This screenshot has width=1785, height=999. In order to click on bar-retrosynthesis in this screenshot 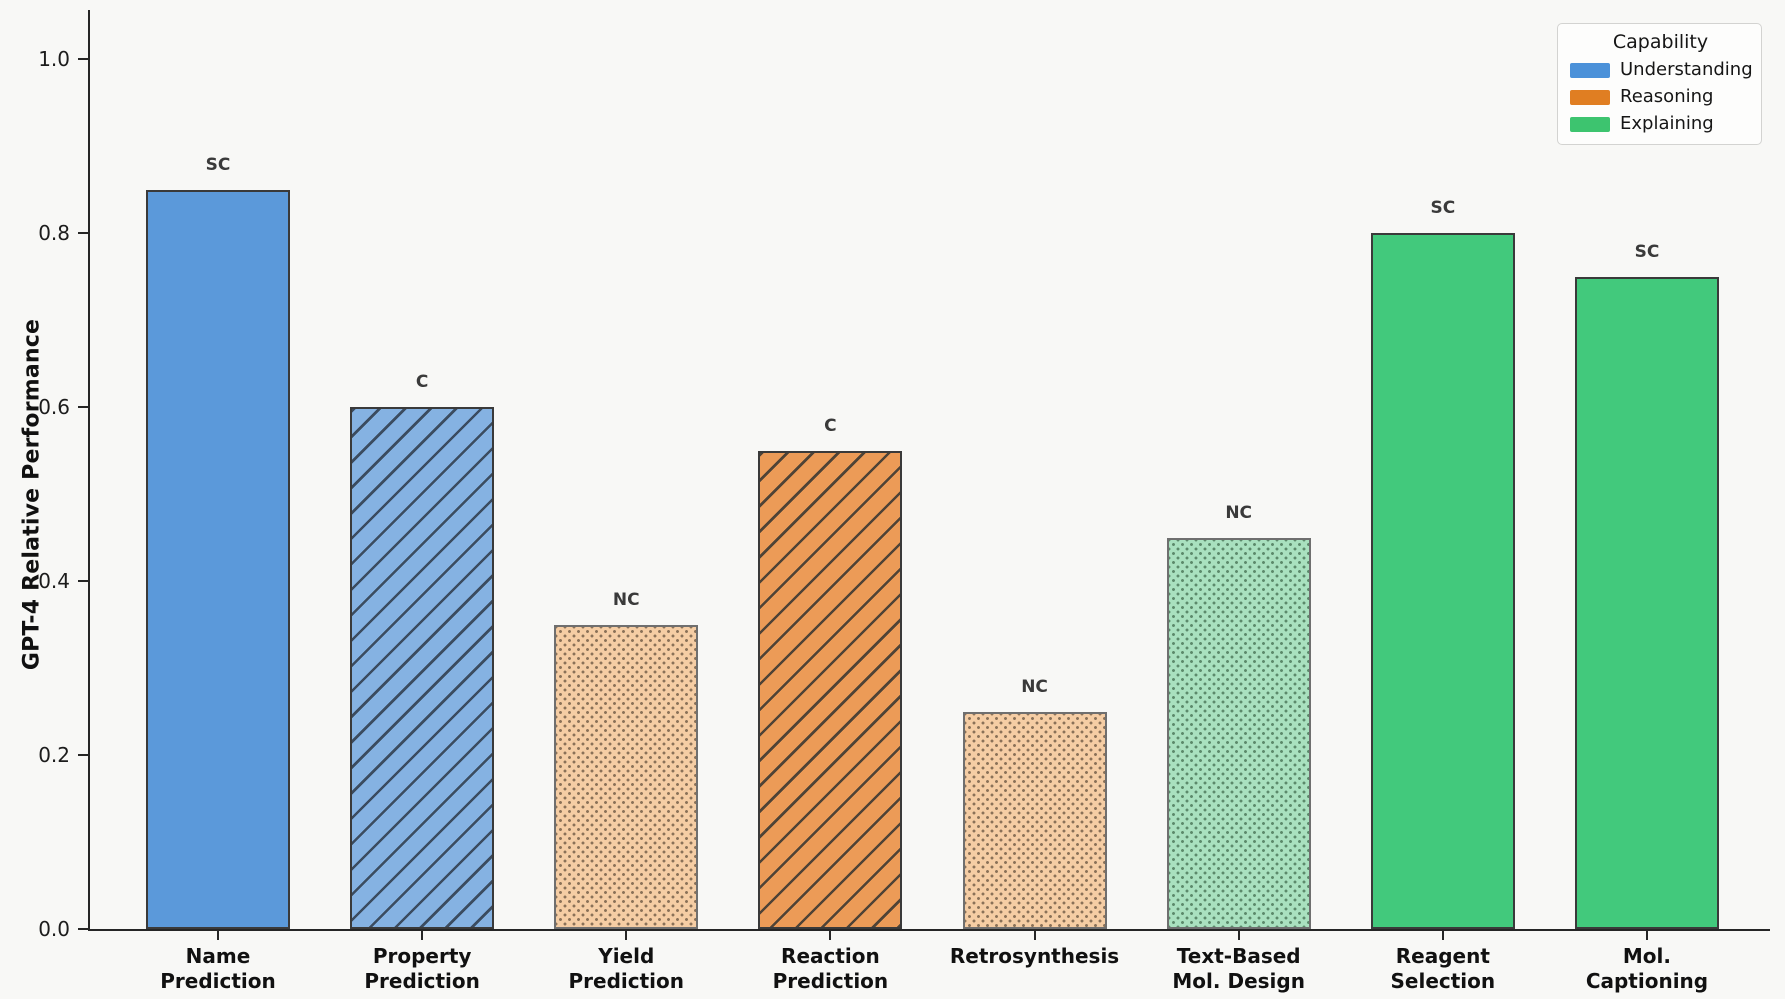, I will do `click(1034, 820)`.